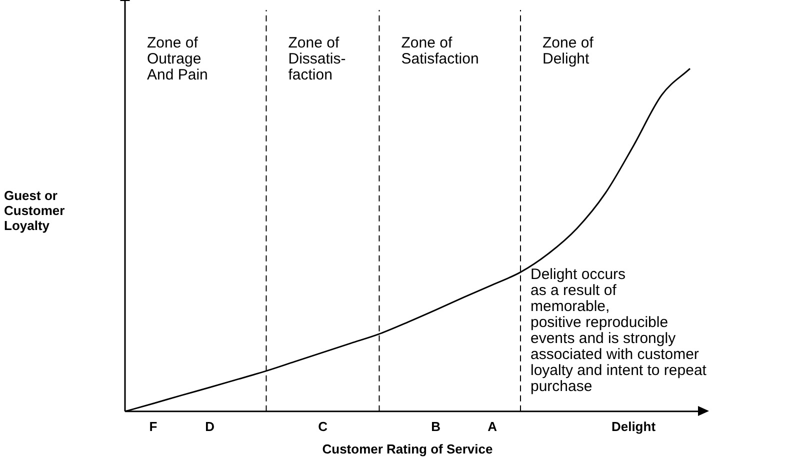  What do you see at coordinates (34, 211) in the screenshot?
I see `y-axis-title: Guest or Customer Loyalty` at bounding box center [34, 211].